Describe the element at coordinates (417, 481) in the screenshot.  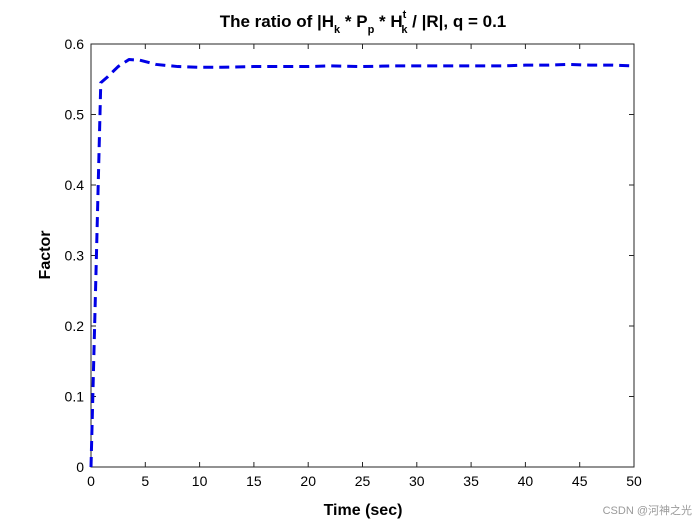
I see `x-tick-label: 30` at that location.